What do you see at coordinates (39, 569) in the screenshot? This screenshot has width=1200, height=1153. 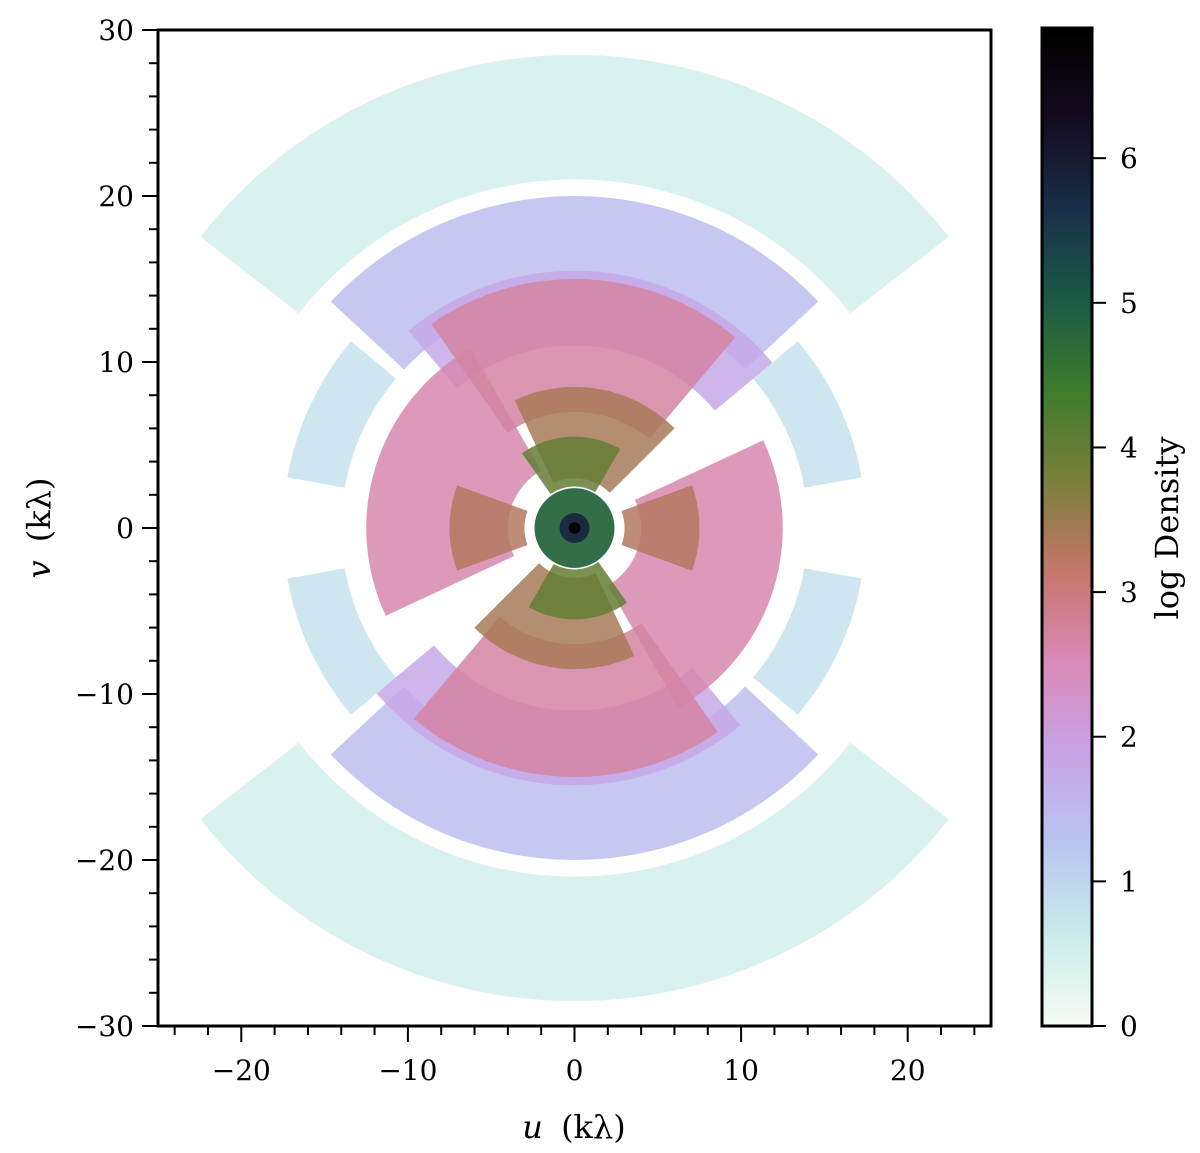 I see `y-axis-variable: v` at bounding box center [39, 569].